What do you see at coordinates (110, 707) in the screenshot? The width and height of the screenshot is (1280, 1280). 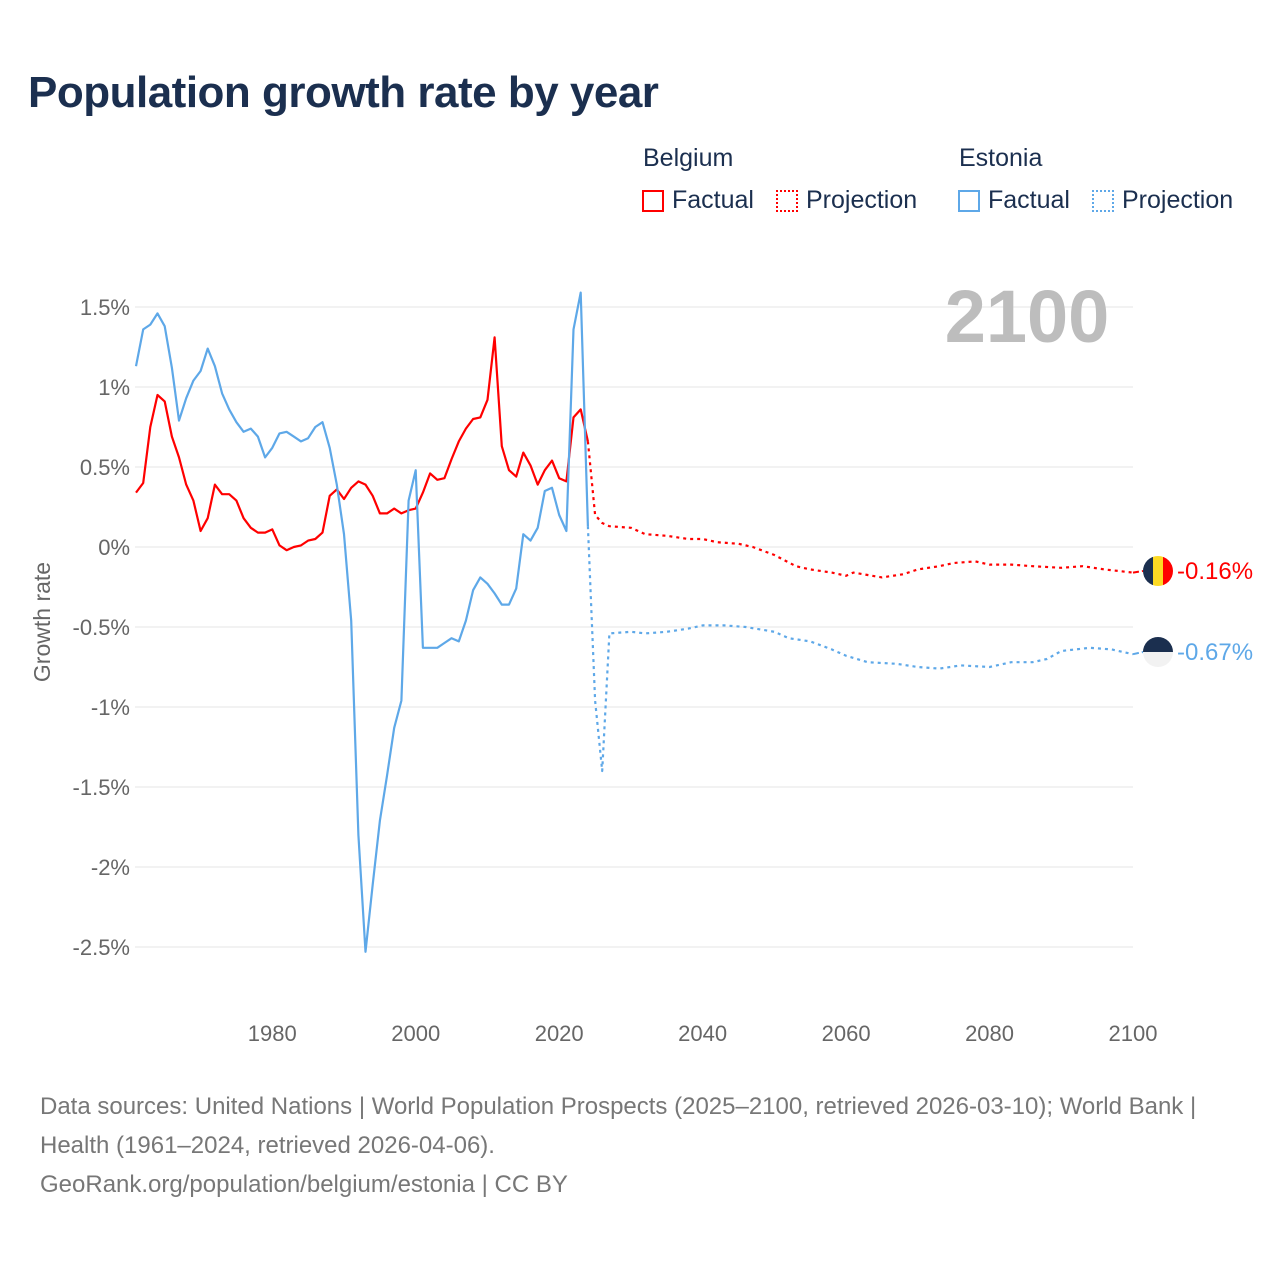 I see `y-tick-label: -1%` at bounding box center [110, 707].